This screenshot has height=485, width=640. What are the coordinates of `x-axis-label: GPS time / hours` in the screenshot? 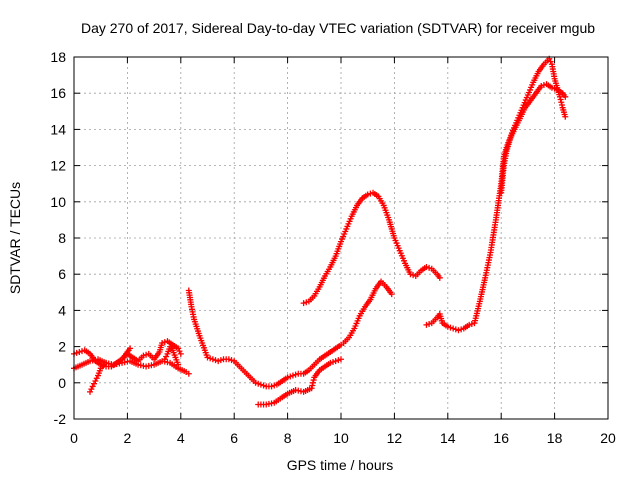 It's located at (340, 465).